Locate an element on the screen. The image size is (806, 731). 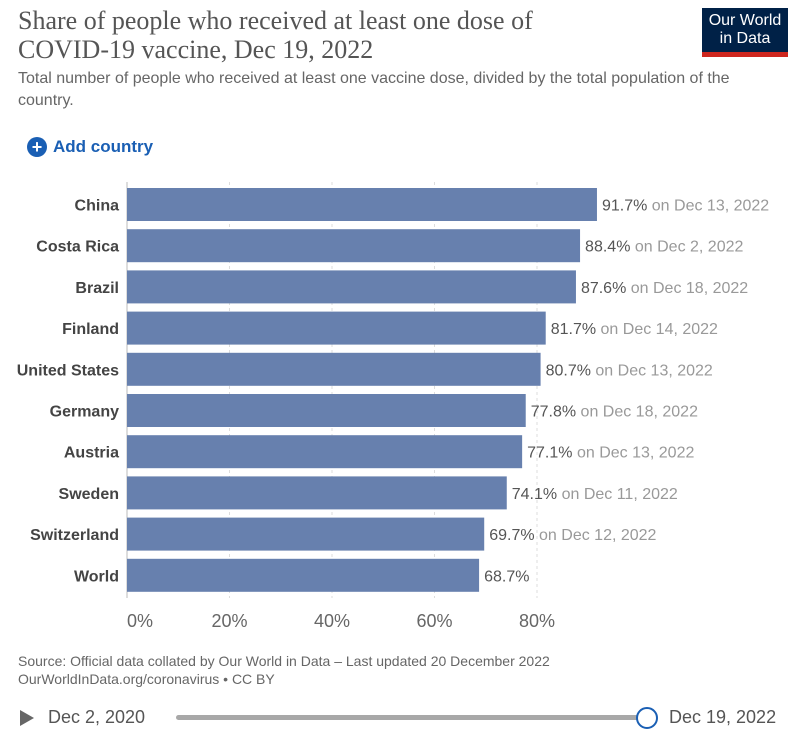
date-text: on Dec 14, 2022 is located at coordinates (657, 329).